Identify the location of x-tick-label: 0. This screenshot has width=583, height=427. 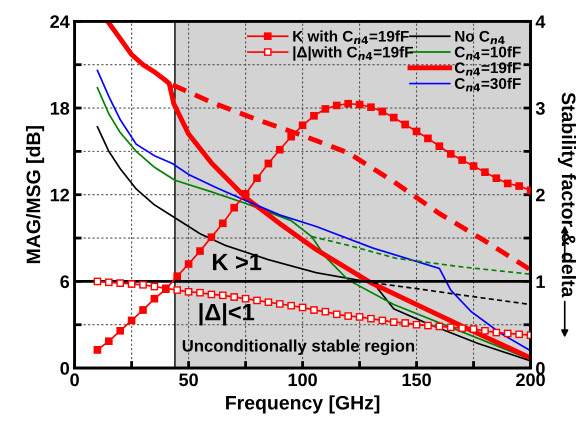
(74, 379).